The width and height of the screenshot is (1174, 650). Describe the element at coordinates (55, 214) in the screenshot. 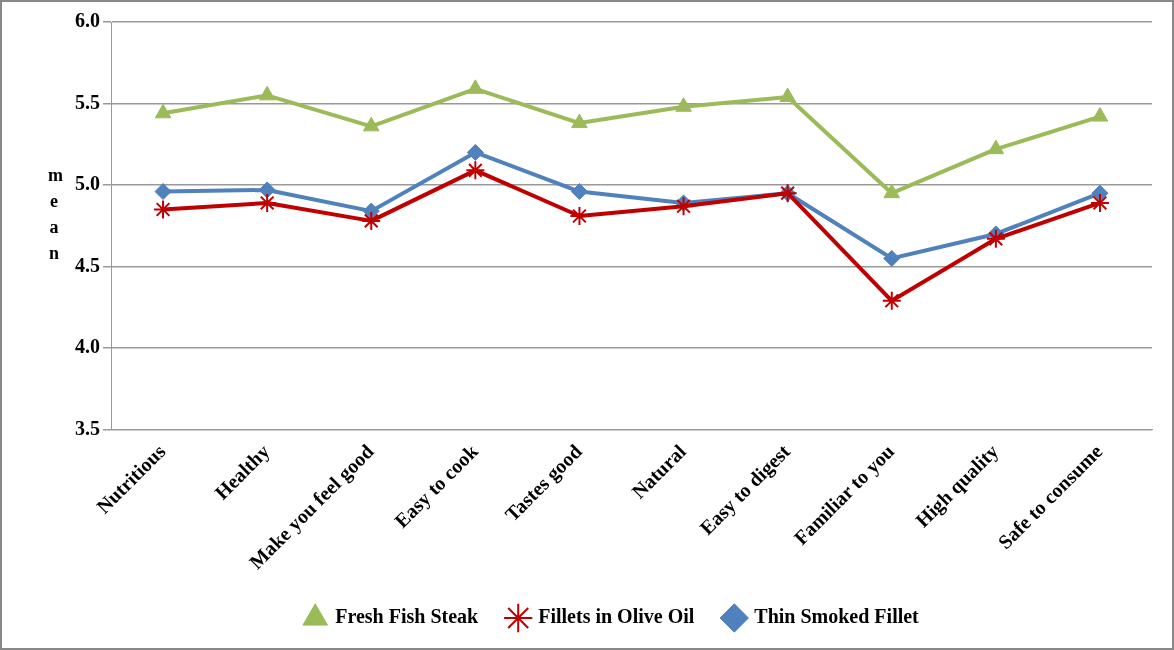

I see `y-axis-title: mean` at that location.